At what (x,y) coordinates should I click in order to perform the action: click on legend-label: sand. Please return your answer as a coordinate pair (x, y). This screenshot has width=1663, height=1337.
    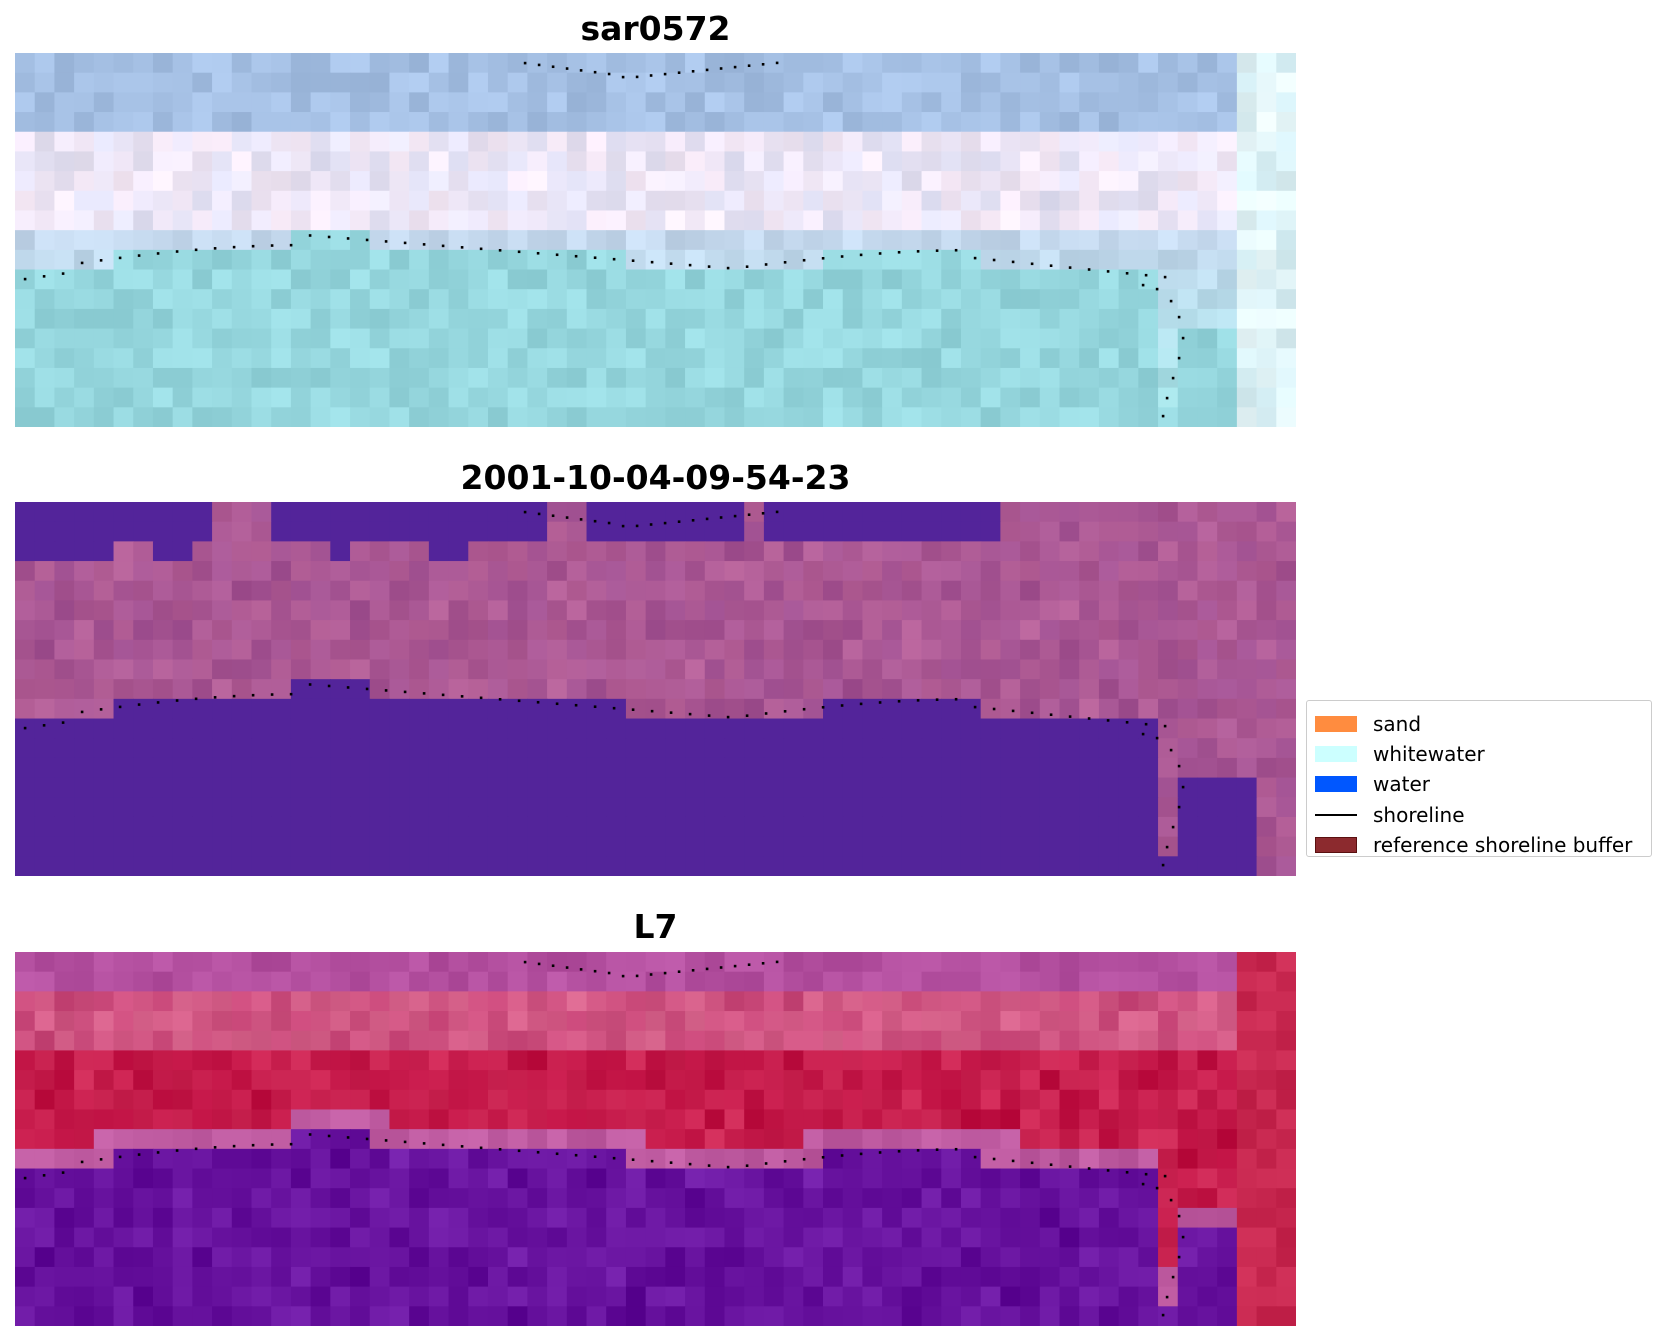
    Looking at the image, I should click on (1397, 724).